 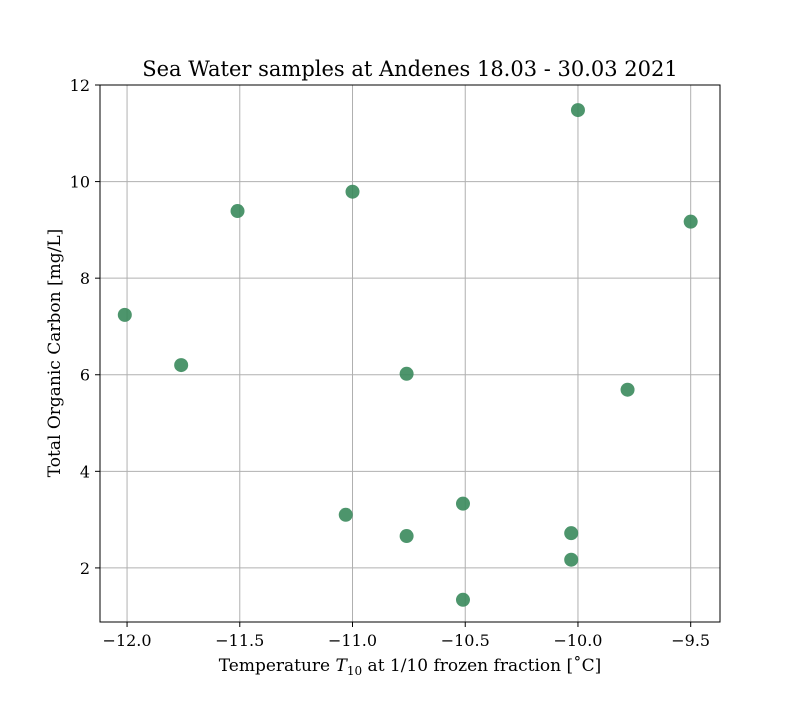 I want to click on y-tick-label: 4, so click(x=85, y=471).